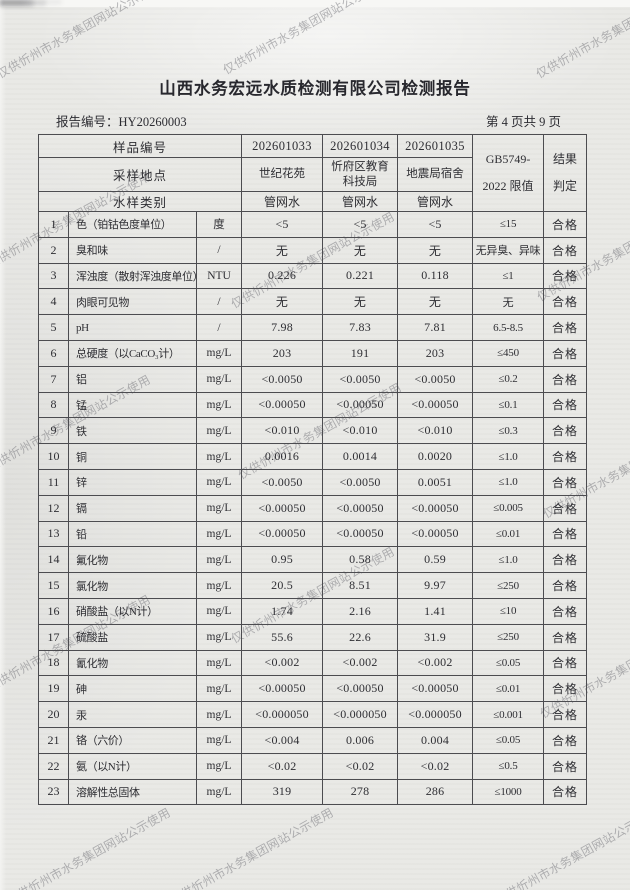 Image resolution: width=630 pixels, height=890 pixels. Describe the element at coordinates (313, 560) in the screenshot. I see `parameter-row: 14 氟化物 mg/L 0.95 0.58 0.59 ≤1.0 合格` at that location.